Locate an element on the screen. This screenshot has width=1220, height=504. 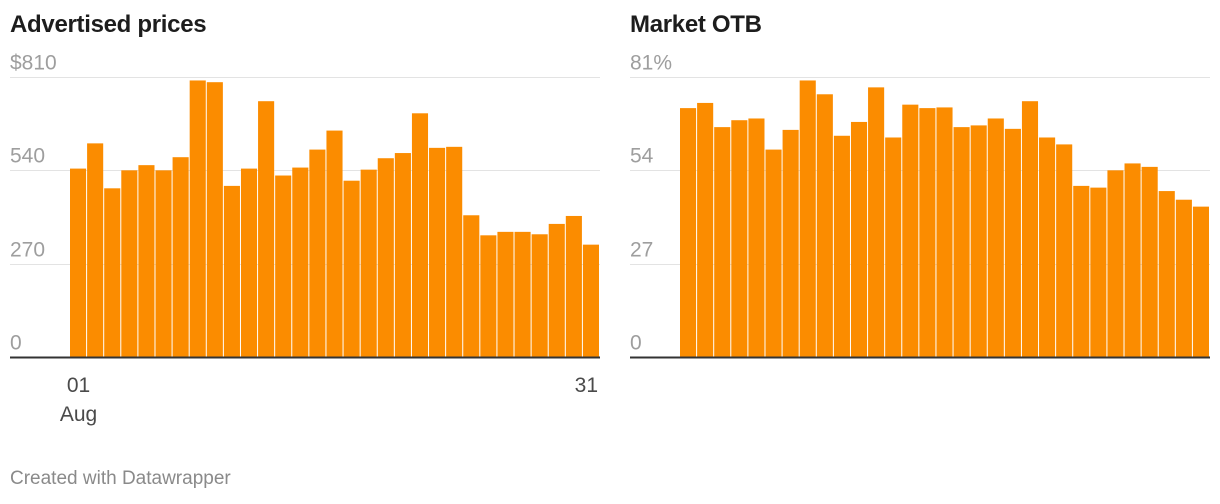
y-tick-label: 27 is located at coordinates (641, 250).